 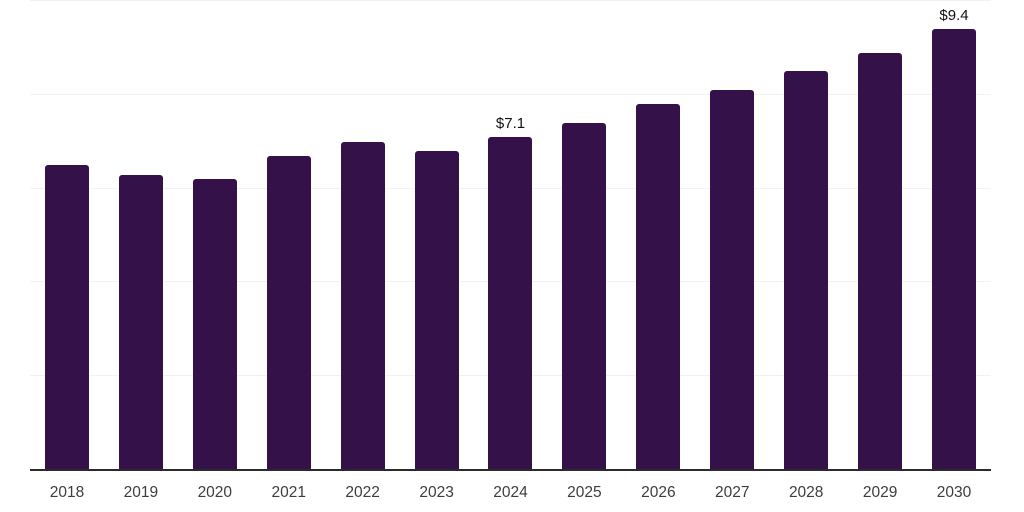 I want to click on bar-column-2024: $7.1, so click(x=511, y=235).